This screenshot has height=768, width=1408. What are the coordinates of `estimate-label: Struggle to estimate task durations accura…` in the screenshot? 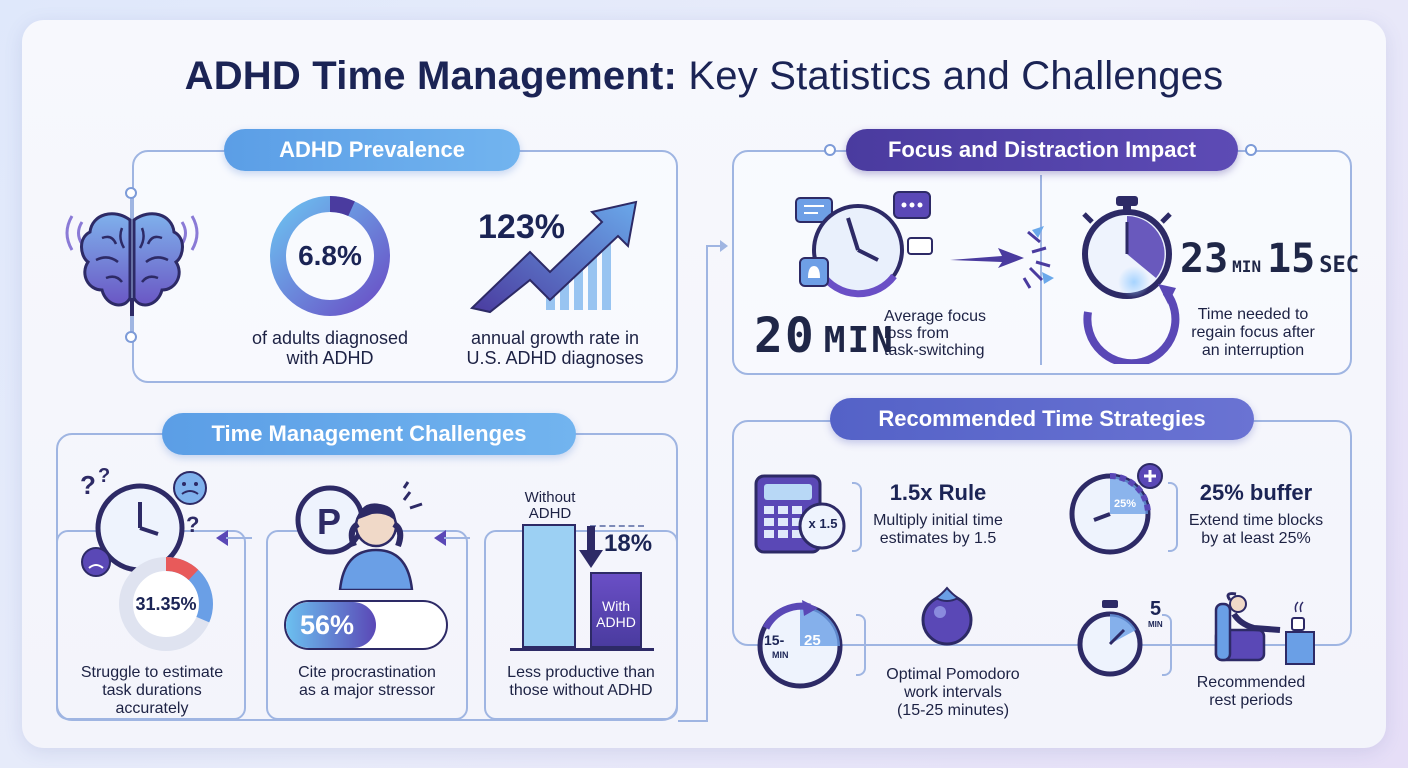 It's located at (152, 690).